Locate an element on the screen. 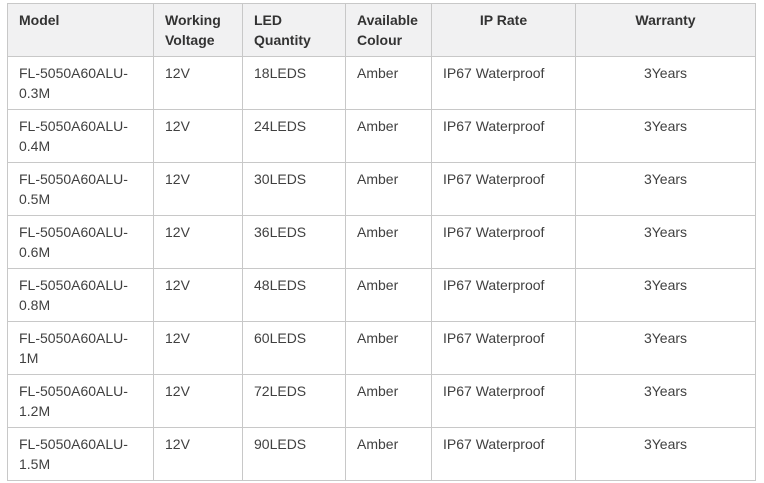  cell-led-quantity: 36LEDS is located at coordinates (294, 242).